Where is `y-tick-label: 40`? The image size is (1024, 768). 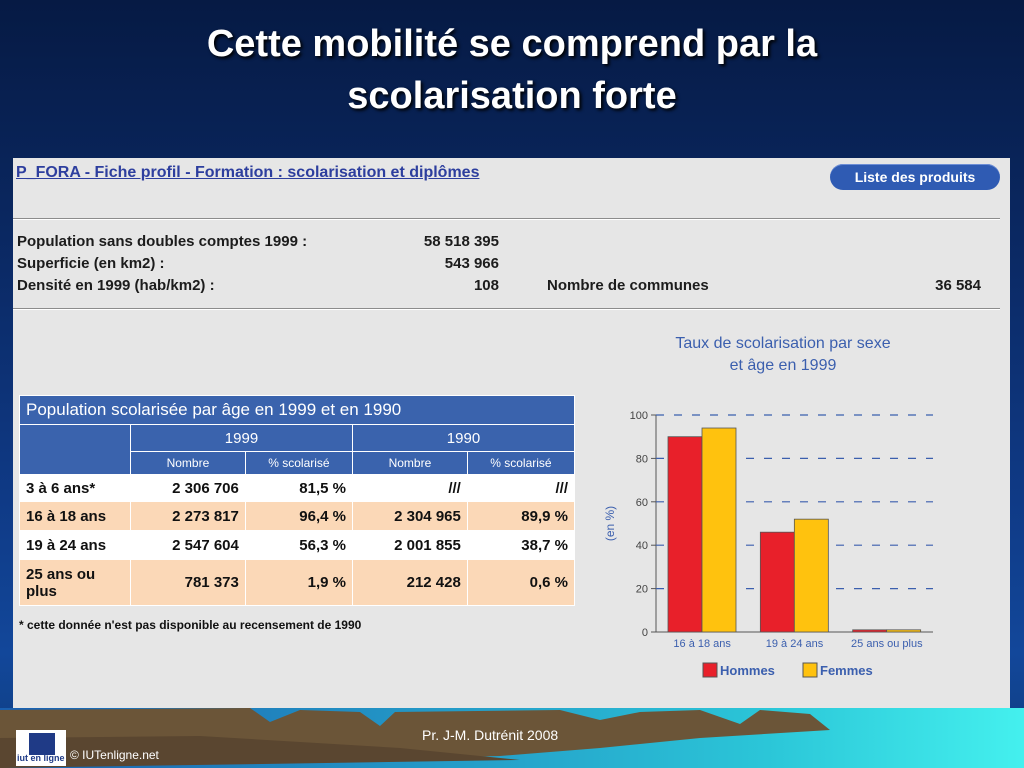
y-tick-label: 40 is located at coordinates (642, 546).